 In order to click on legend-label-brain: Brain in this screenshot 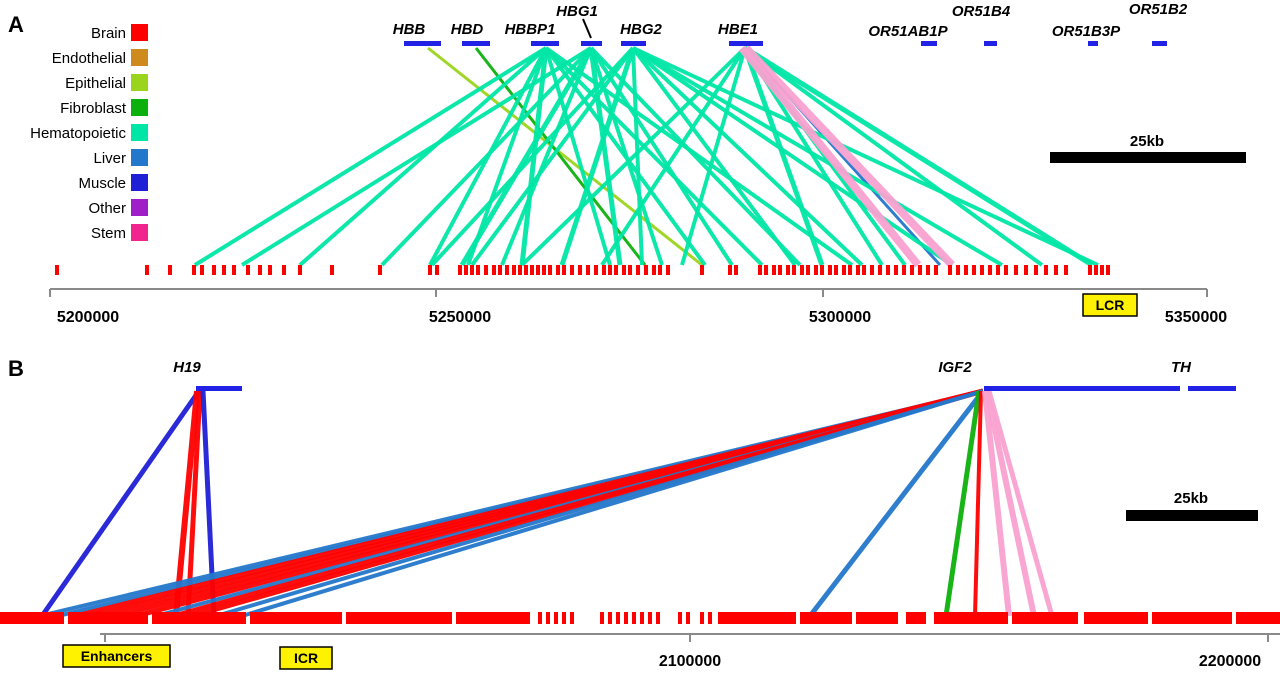, I will do `click(108, 33)`.